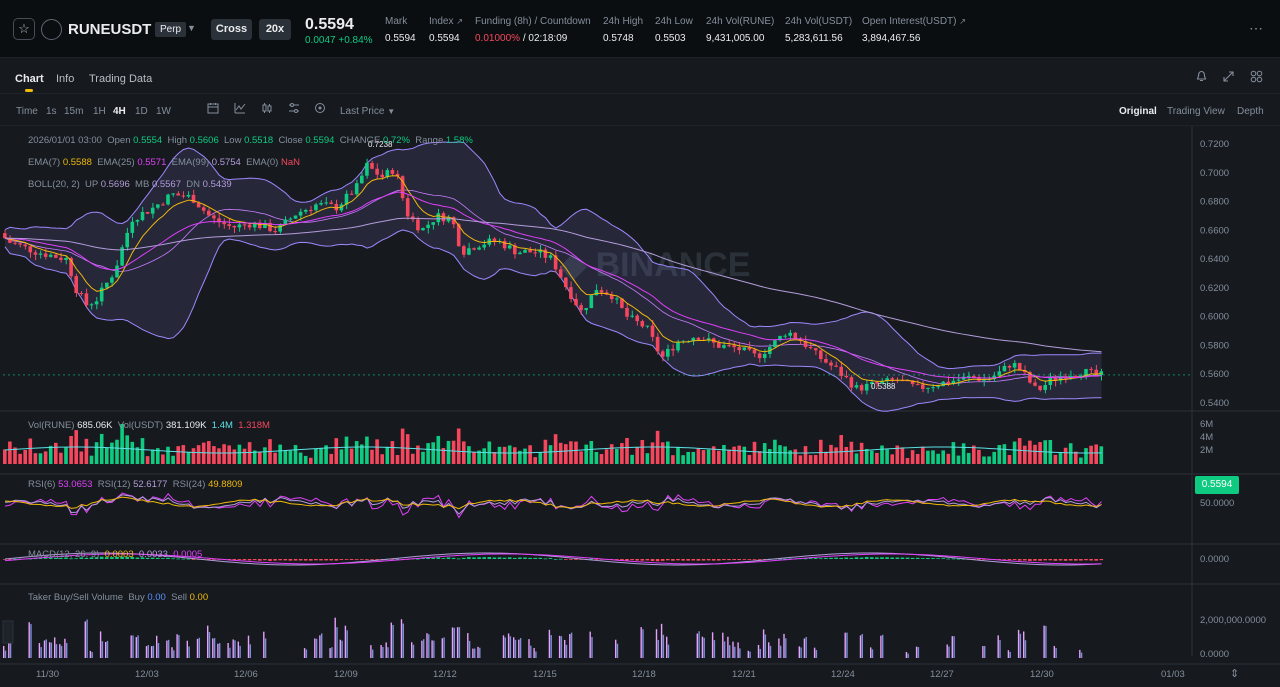  I want to click on rsi6-value: 53.0653, so click(75, 484).